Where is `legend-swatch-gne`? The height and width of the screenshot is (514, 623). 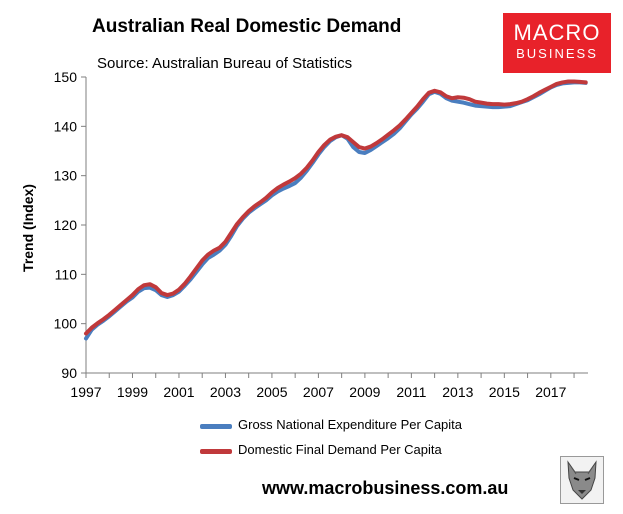
legend-swatch-gne is located at coordinates (216, 426).